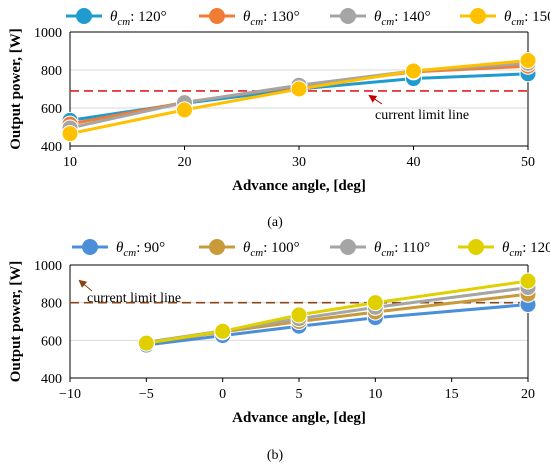 The height and width of the screenshot is (473, 550). Describe the element at coordinates (222, 394) in the screenshot. I see `x-tick-label: 0` at that location.